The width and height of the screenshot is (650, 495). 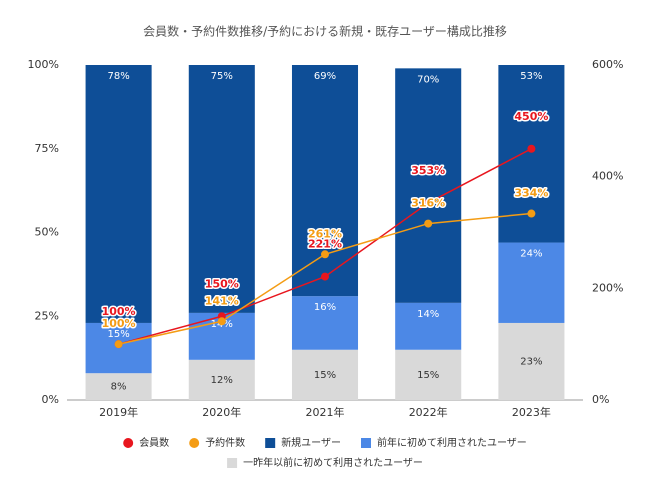 What do you see at coordinates (428, 314) in the screenshot?
I see `bar-value-label: 14%` at bounding box center [428, 314].